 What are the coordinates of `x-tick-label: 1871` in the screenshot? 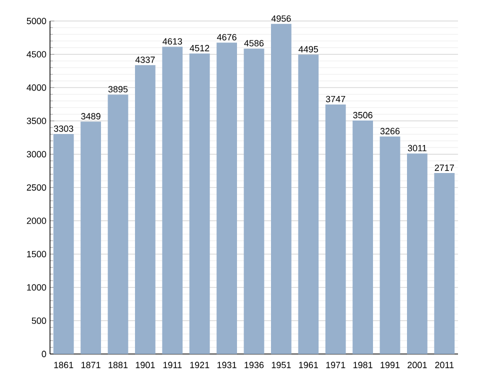 It's located at (90, 365).